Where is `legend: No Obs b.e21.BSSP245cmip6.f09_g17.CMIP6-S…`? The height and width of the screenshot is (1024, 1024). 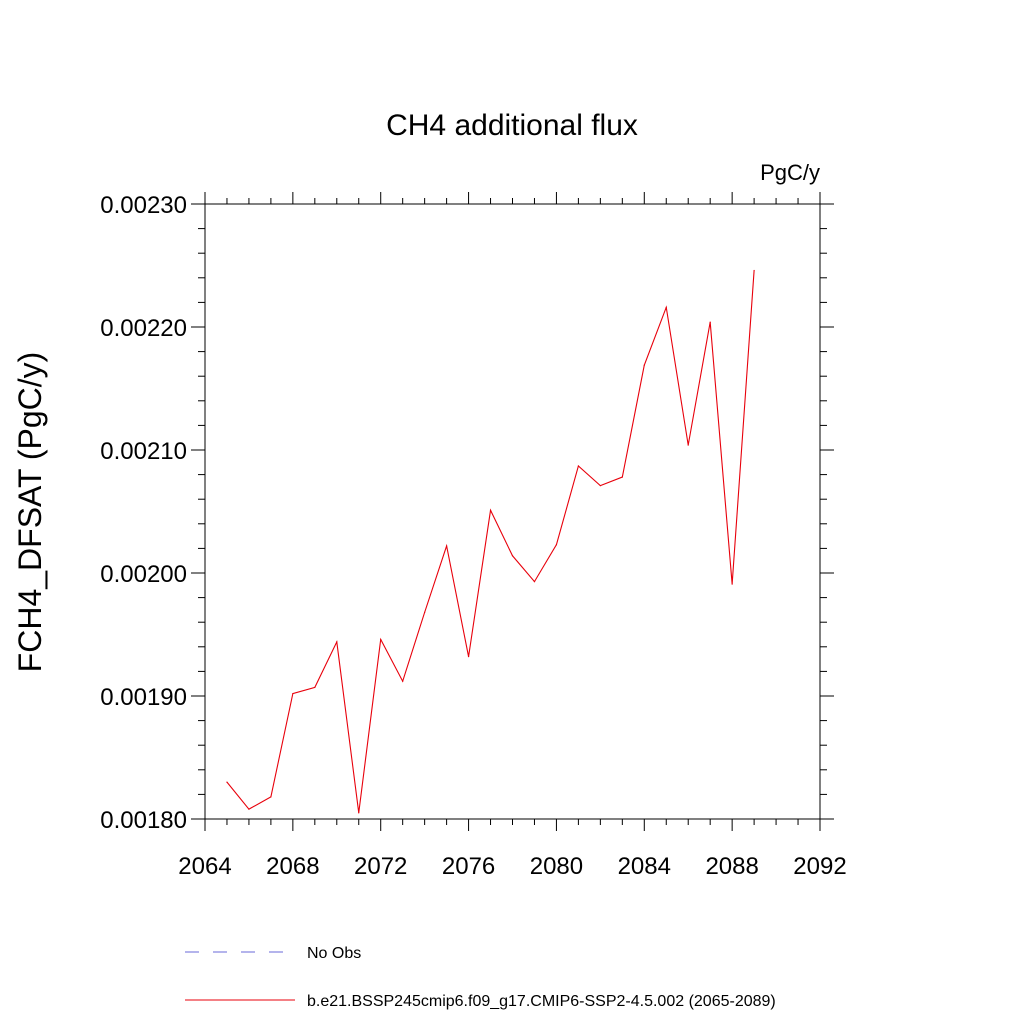
legend: No Obs b.e21.BSSP245cmip6.f09_g17.CMIP6-S… is located at coordinates (480, 977).